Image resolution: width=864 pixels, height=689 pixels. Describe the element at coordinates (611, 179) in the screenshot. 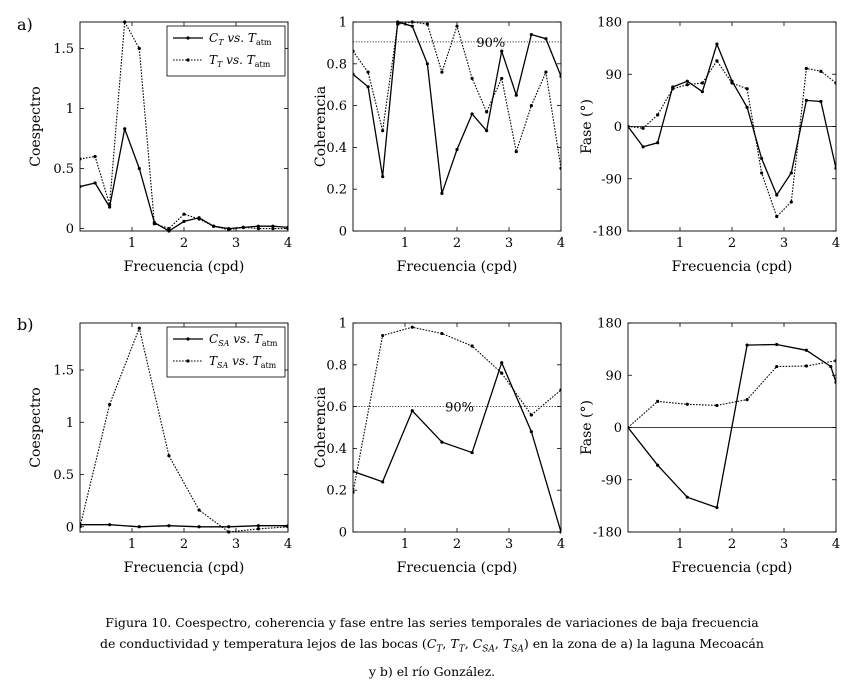

I see `y-tick-label: -90` at that location.